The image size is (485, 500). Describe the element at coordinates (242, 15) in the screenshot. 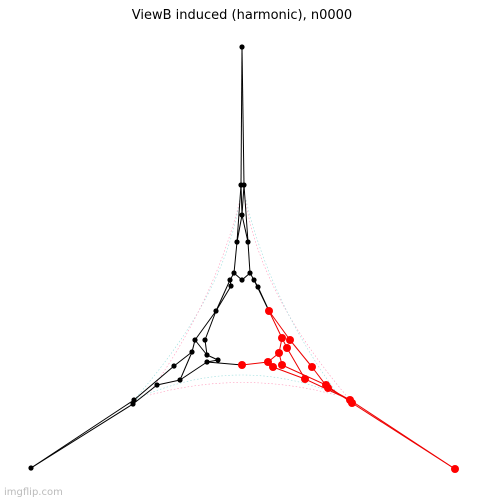

I see `title: ViewB induced (harmonic), n0000` at that location.